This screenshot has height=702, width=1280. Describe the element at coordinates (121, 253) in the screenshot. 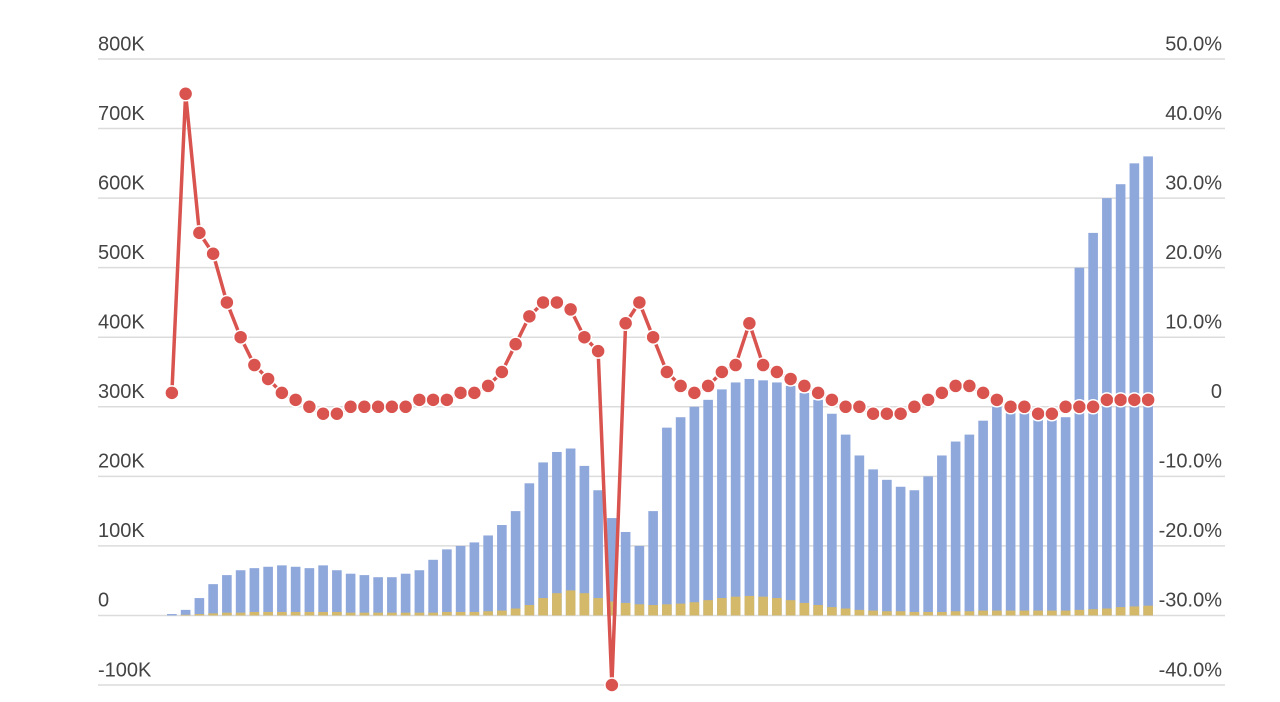

I see `y-tick-label: 500K` at that location.